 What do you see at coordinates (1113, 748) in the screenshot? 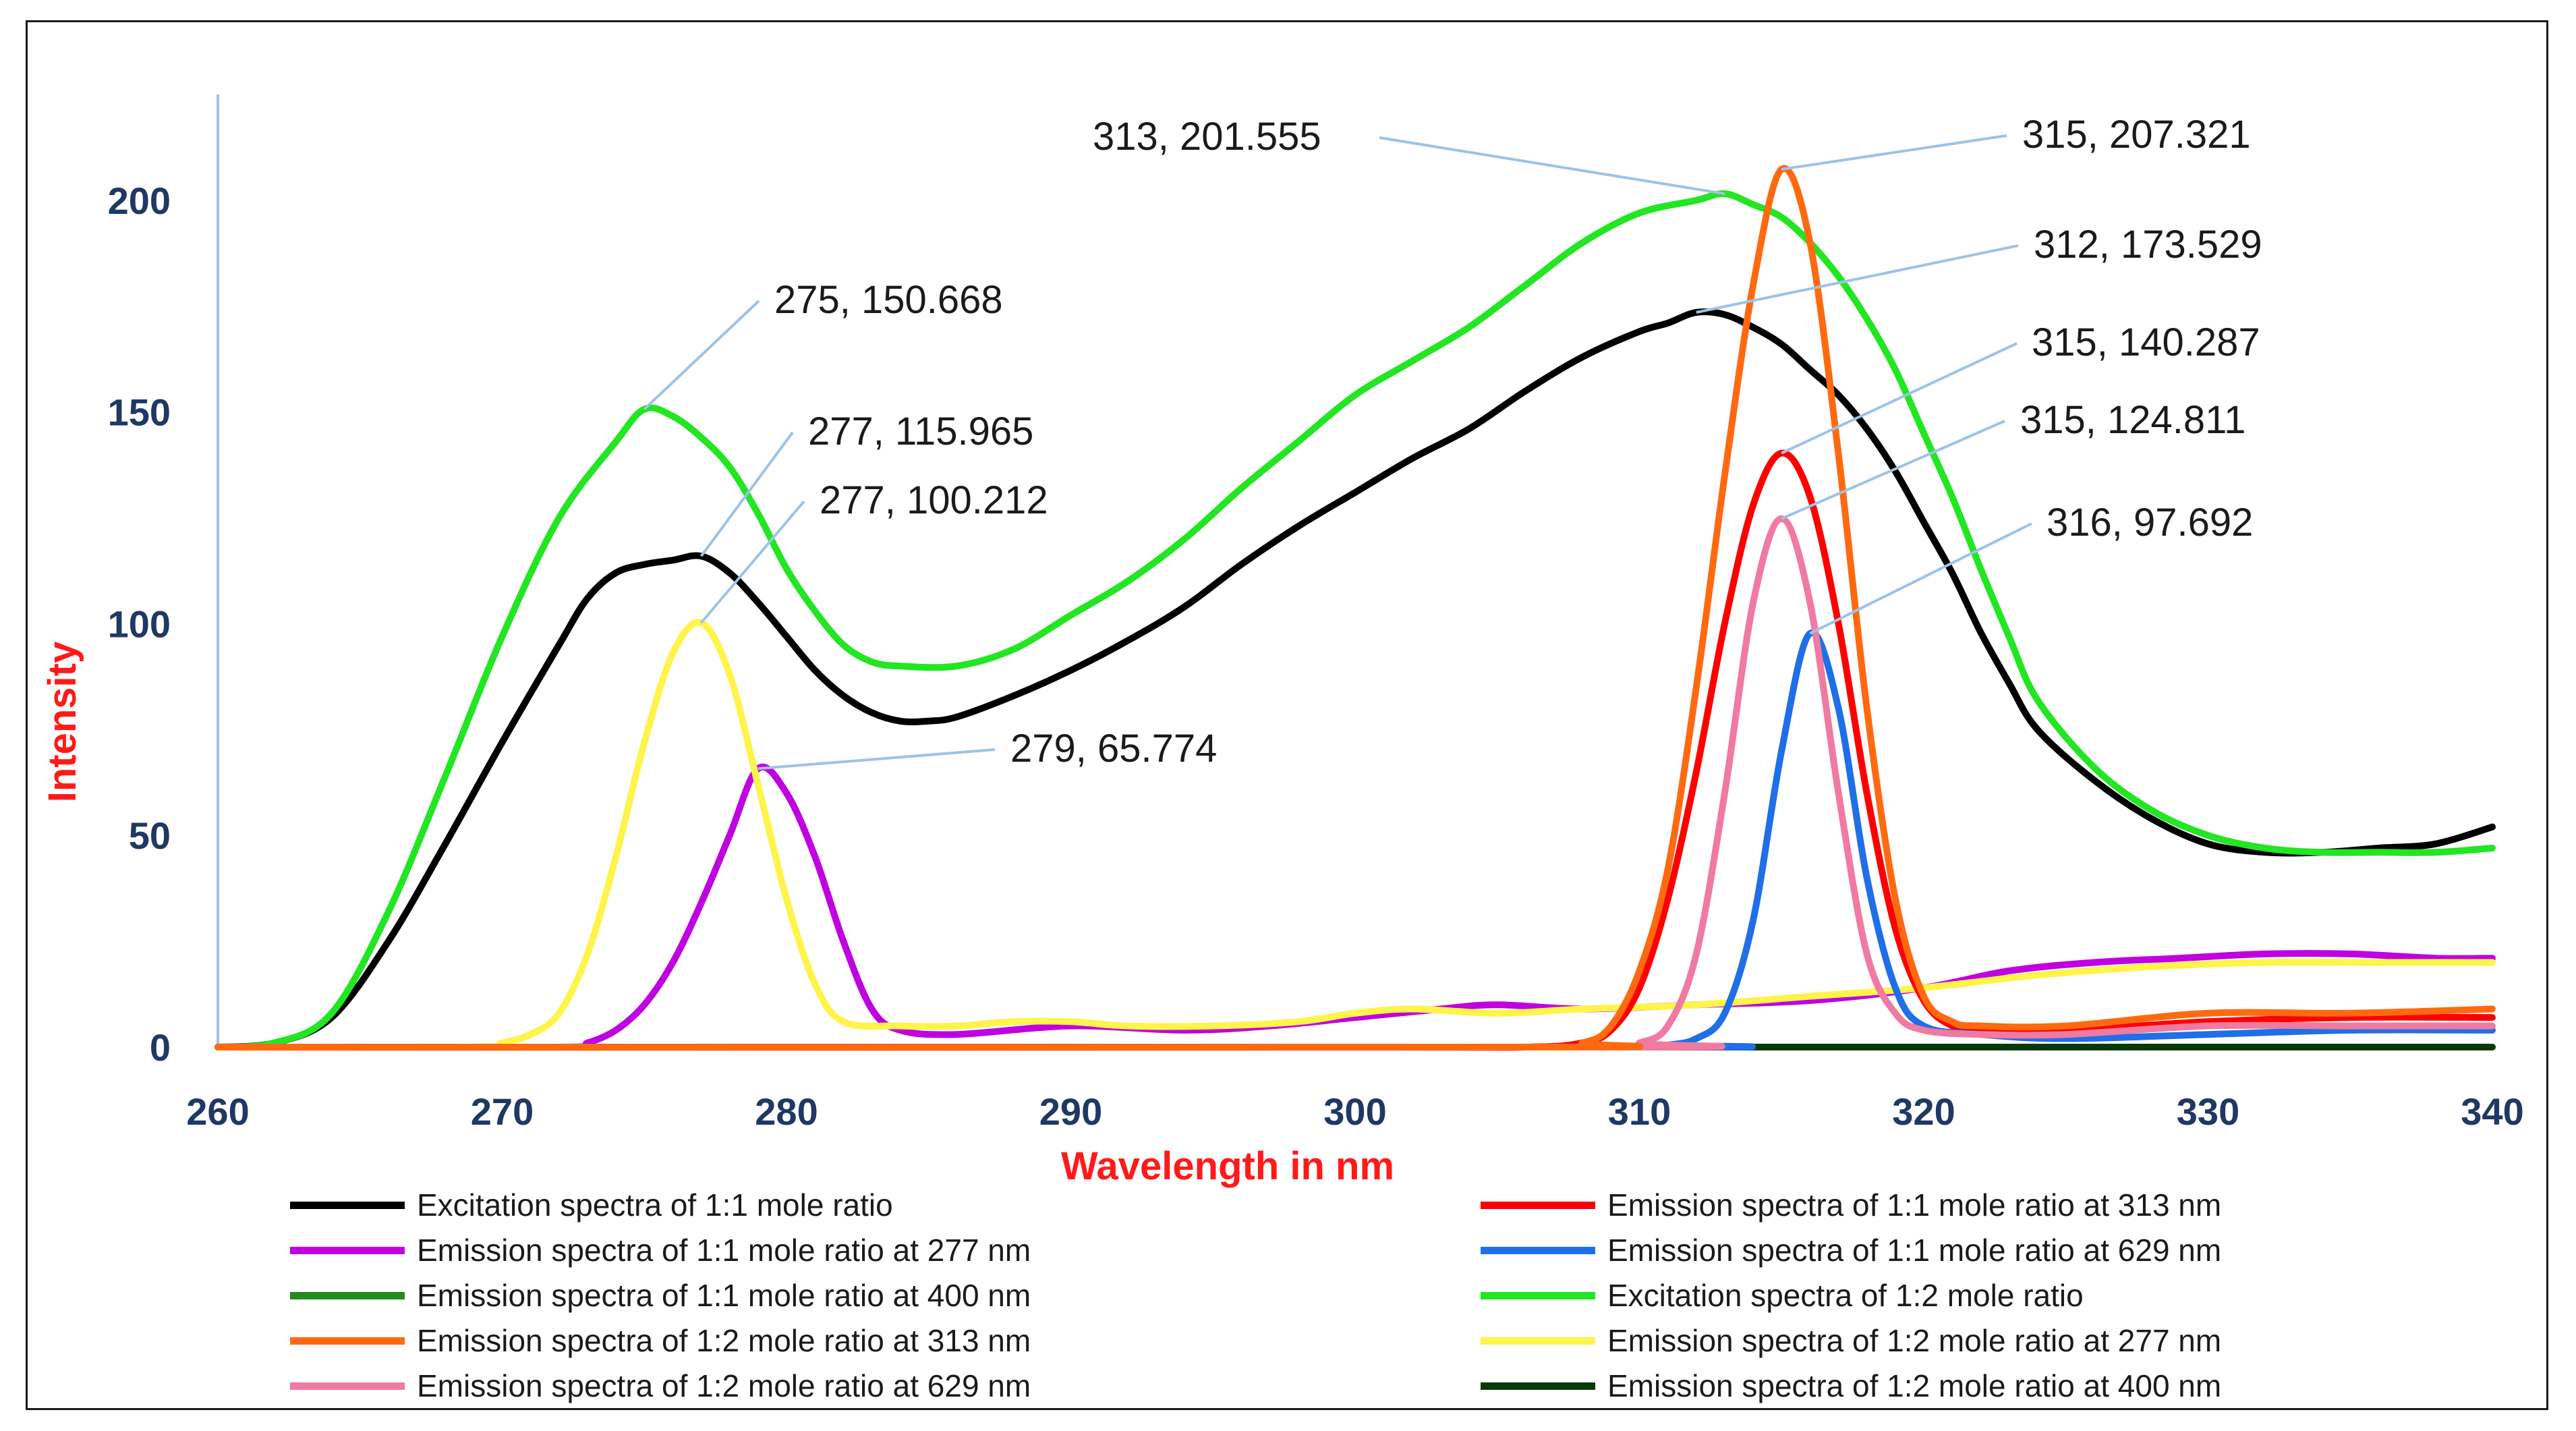
I see `data-label: 279, 65.774` at bounding box center [1113, 748].